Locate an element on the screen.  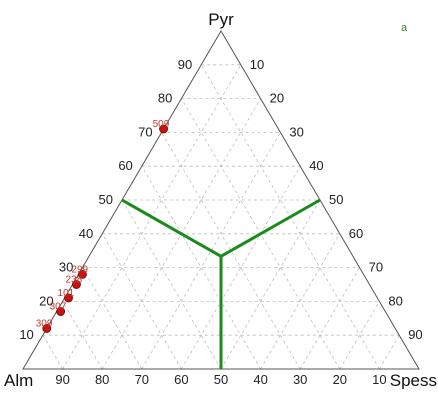
tick-label-left: 50 is located at coordinates (106, 199).